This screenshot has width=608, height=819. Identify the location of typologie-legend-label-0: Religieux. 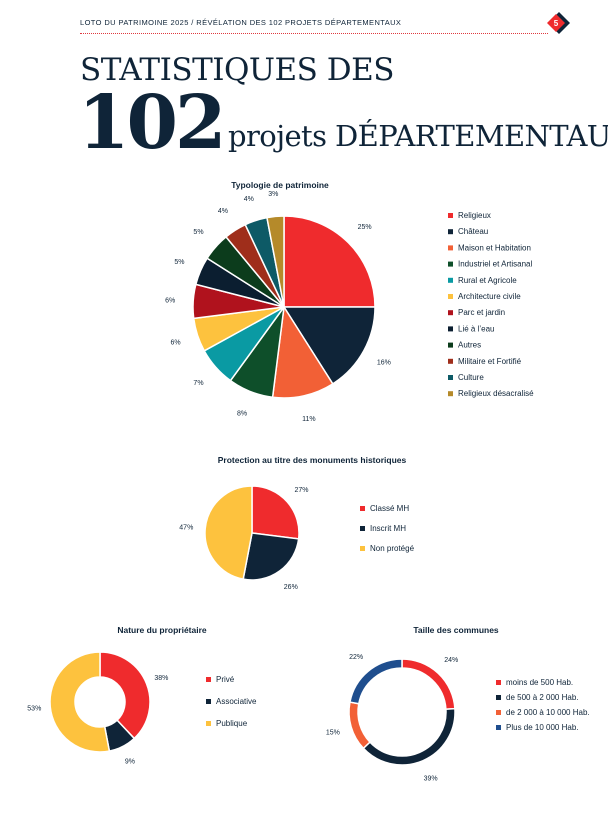
(474, 215).